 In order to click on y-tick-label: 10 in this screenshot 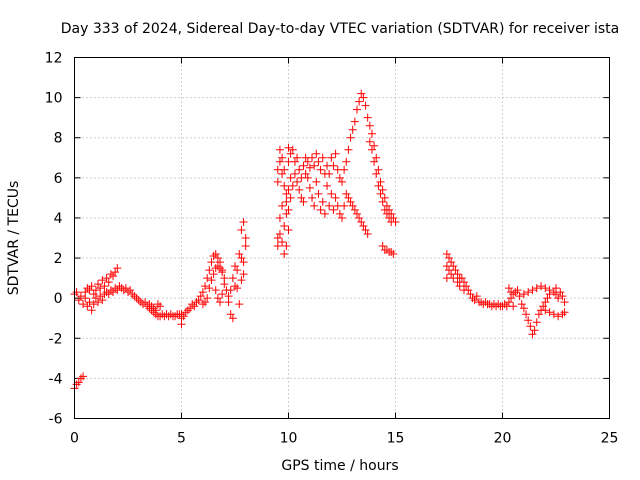, I will do `click(54, 99)`.